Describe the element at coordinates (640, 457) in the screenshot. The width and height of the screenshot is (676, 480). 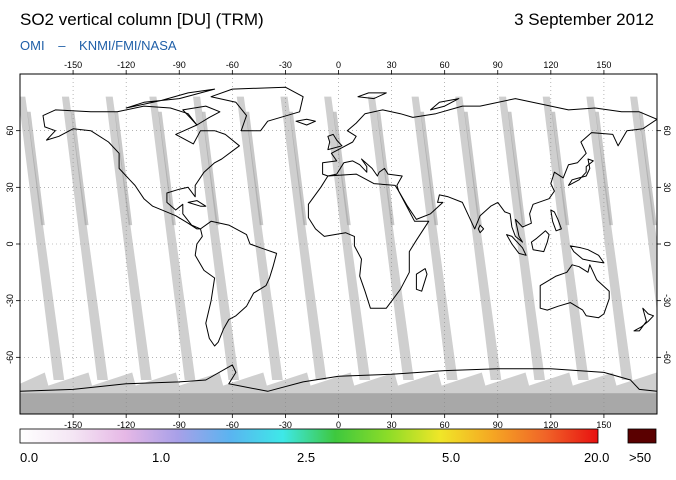
I see `colorbar-overflow-label: >50` at that location.